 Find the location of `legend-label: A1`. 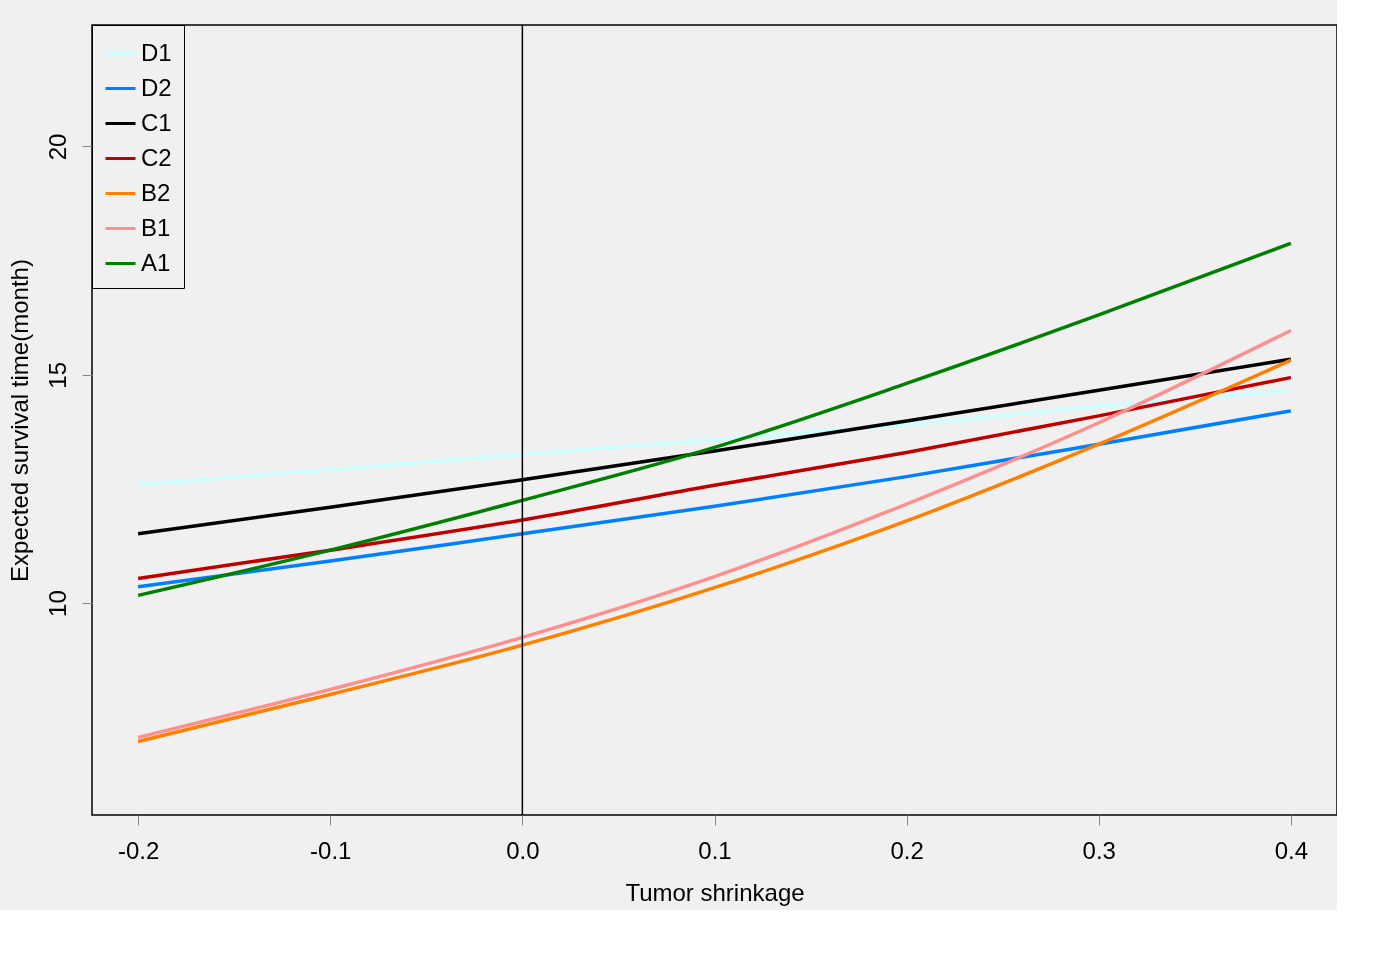

legend-label: A1 is located at coordinates (156, 262).